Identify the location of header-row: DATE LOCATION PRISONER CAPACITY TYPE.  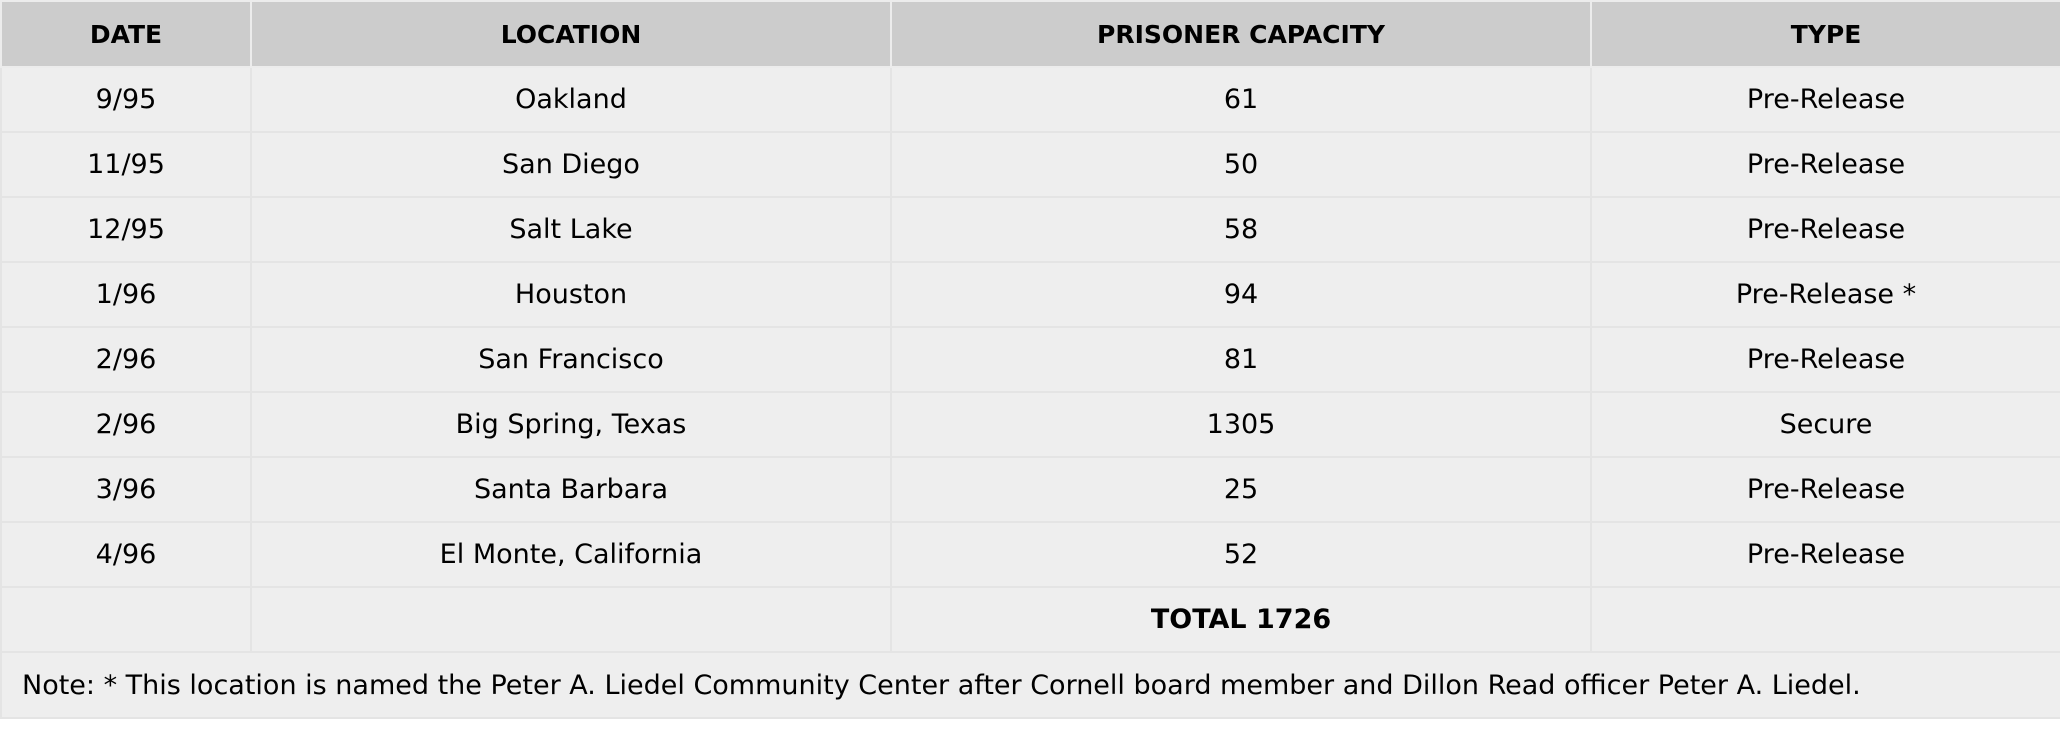
(1030, 34).